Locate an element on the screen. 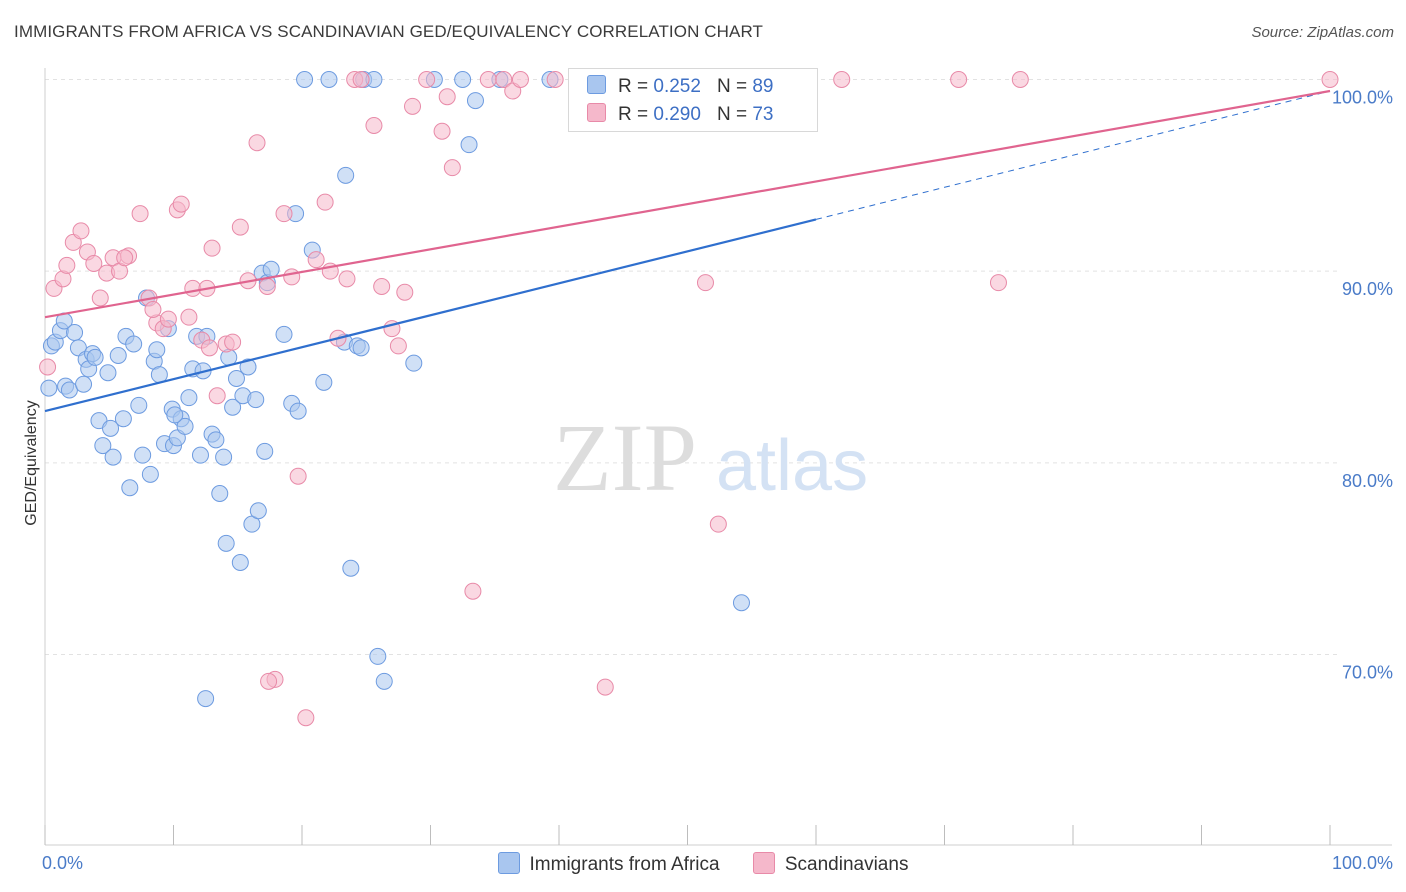  y-tick-label: 90.0% is located at coordinates (1367, 289).